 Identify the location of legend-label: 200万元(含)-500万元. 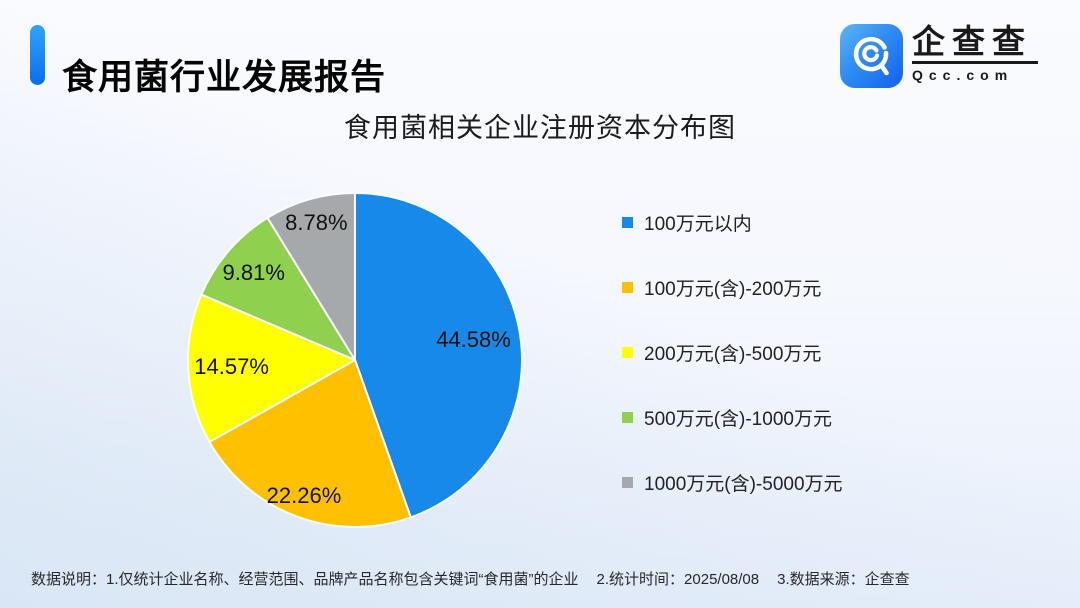
(733, 354).